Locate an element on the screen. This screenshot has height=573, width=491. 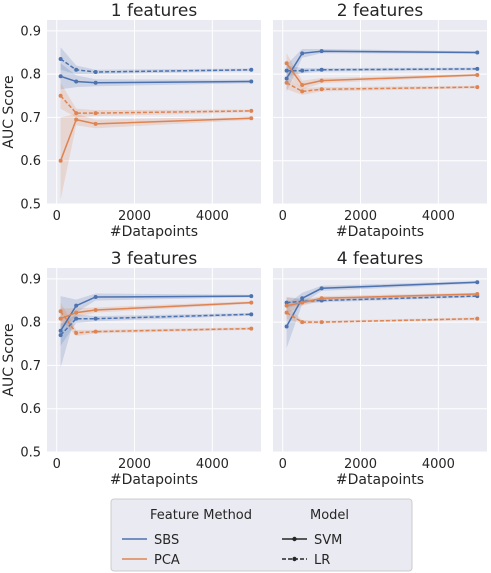
legend-marker-lr is located at coordinates (294, 559).